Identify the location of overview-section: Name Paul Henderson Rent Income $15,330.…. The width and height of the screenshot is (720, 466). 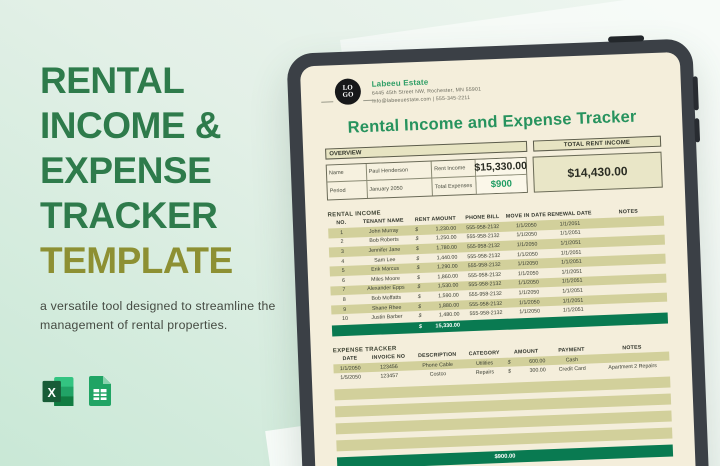
(494, 176).